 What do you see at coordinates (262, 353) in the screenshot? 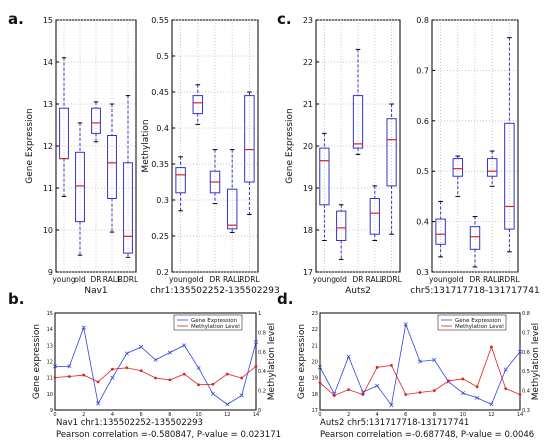
I see `y2-tick-label: 0.6` at bounding box center [262, 353].